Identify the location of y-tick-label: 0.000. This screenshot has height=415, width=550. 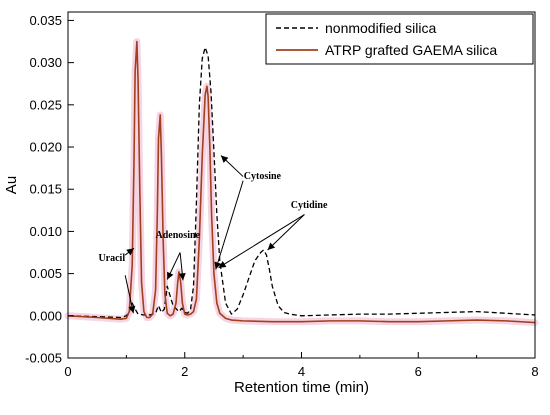
(45, 315).